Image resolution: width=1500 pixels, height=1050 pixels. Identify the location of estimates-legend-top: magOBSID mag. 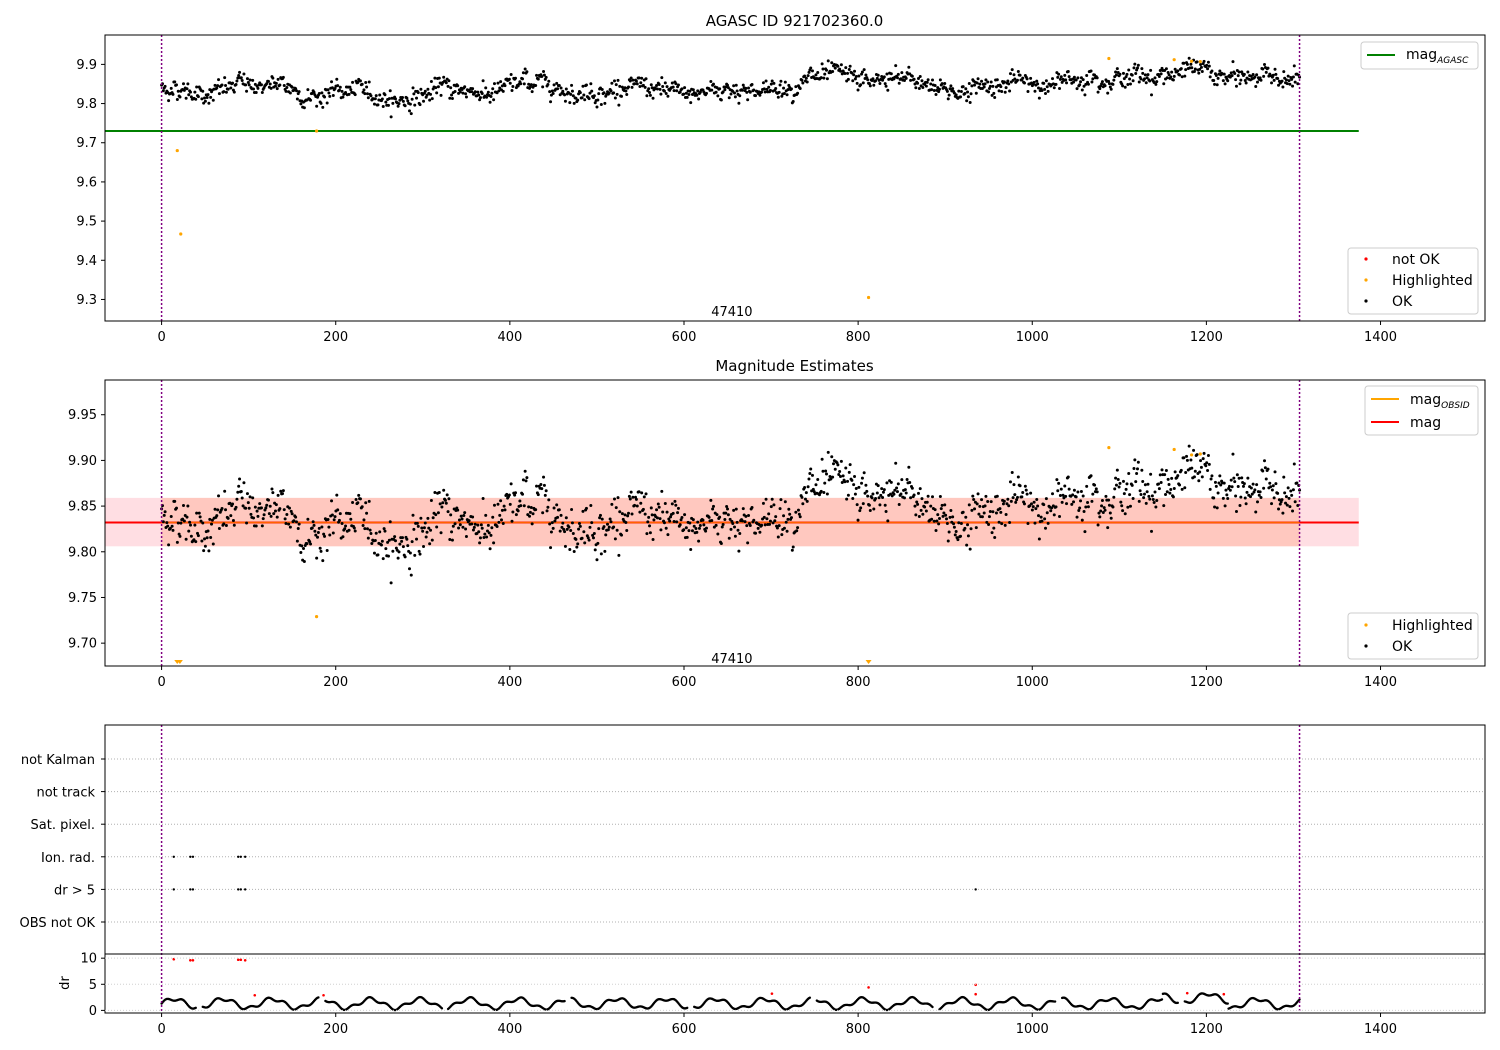
(1421, 410).